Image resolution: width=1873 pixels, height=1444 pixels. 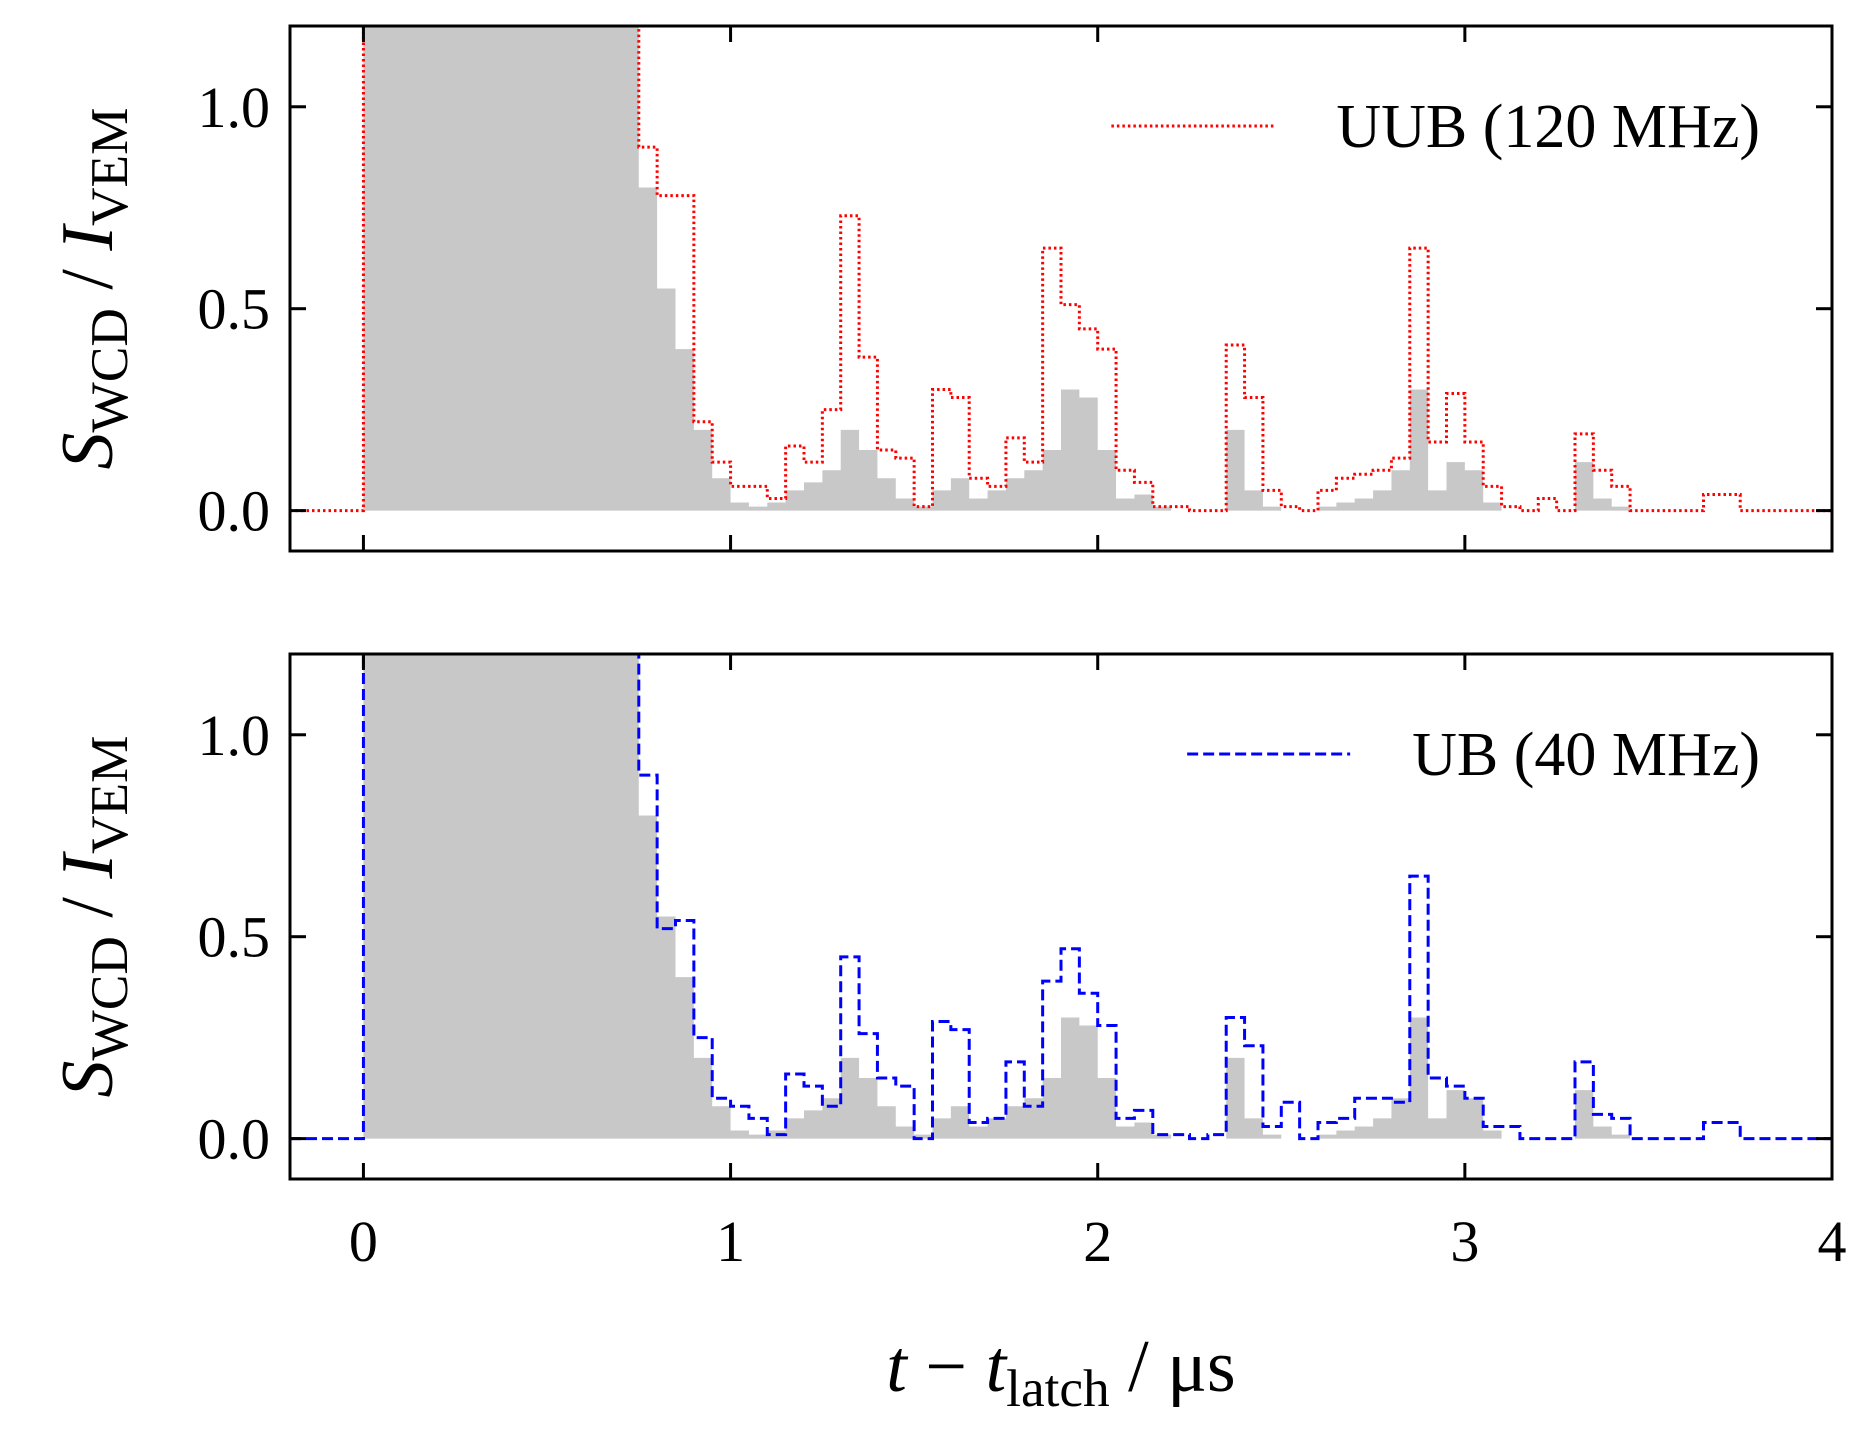 I want to click on x-tick-label: 1, so click(x=730, y=1241).